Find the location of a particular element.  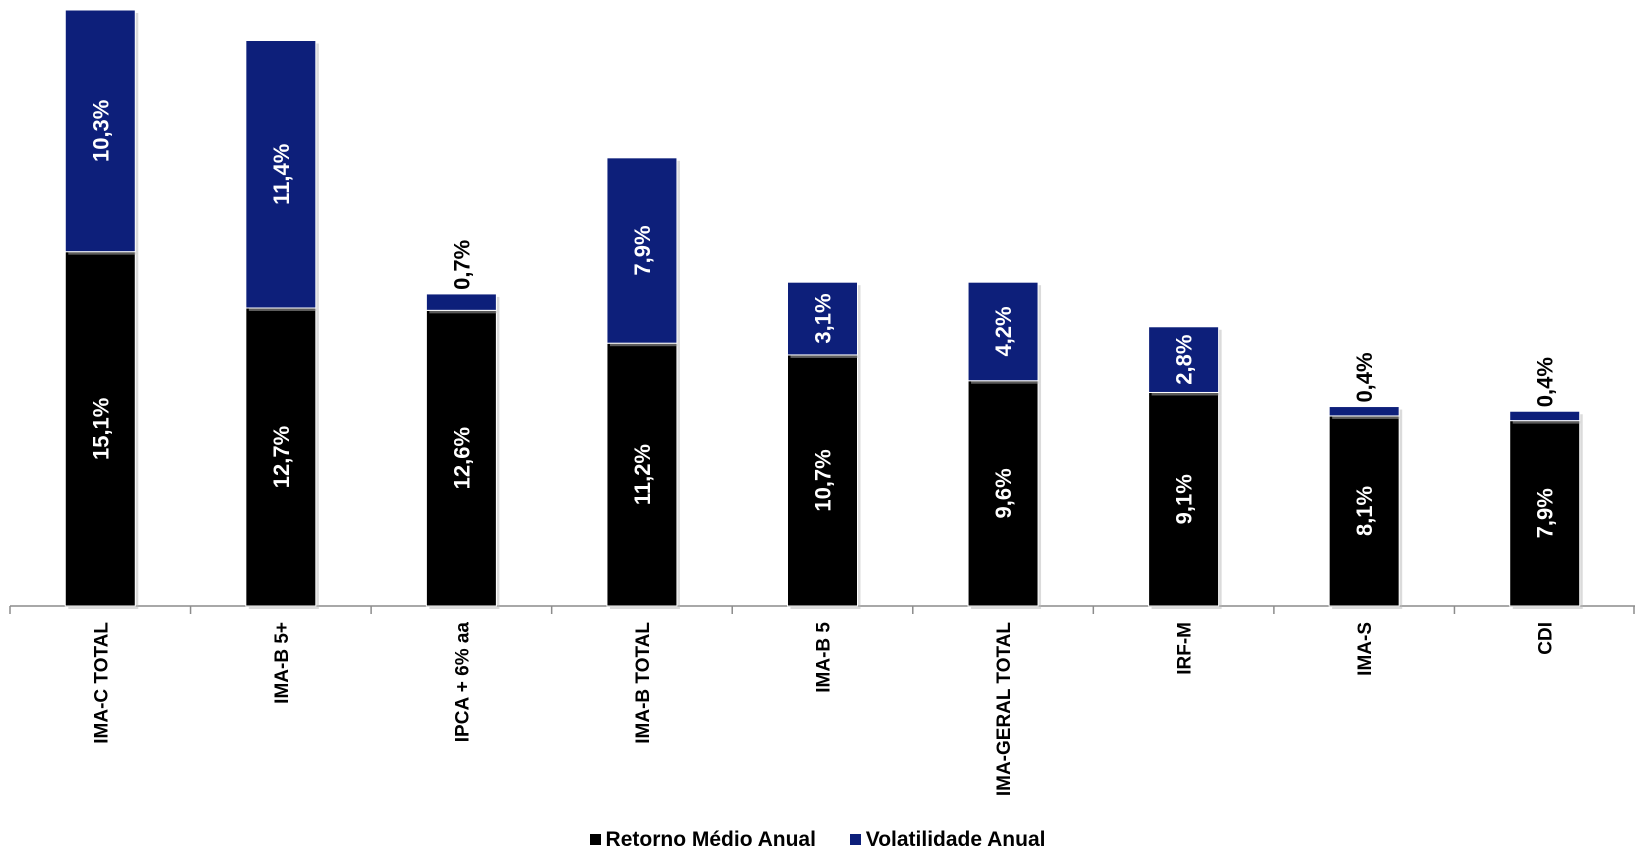

data-label: 10,7% is located at coordinates (823, 480).